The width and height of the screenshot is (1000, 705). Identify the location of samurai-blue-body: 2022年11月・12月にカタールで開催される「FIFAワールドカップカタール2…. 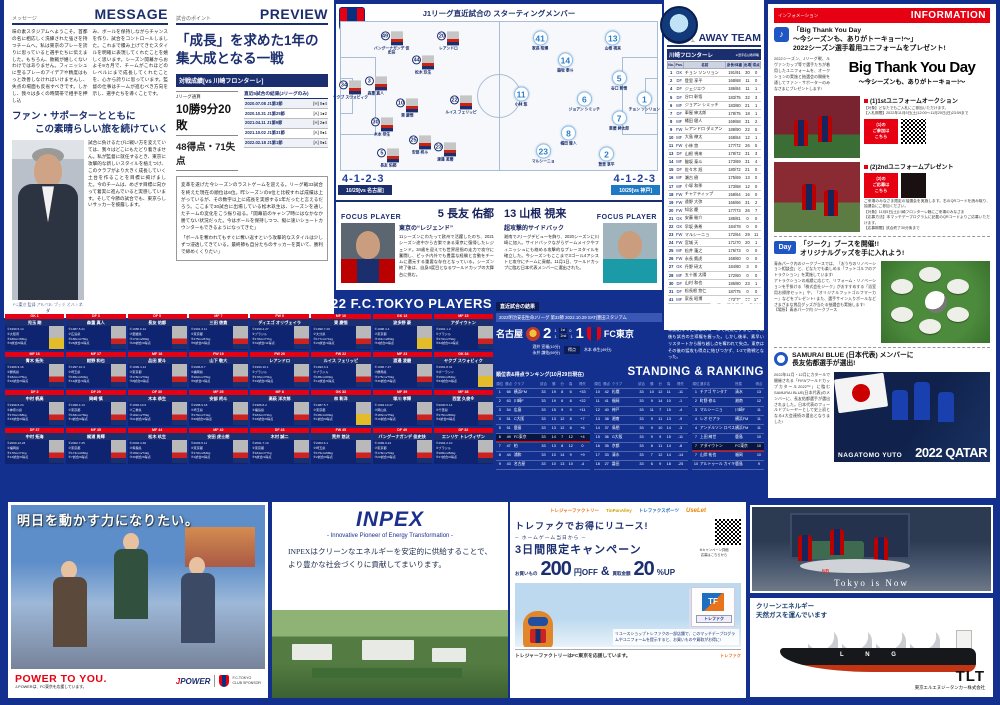
(802, 398).